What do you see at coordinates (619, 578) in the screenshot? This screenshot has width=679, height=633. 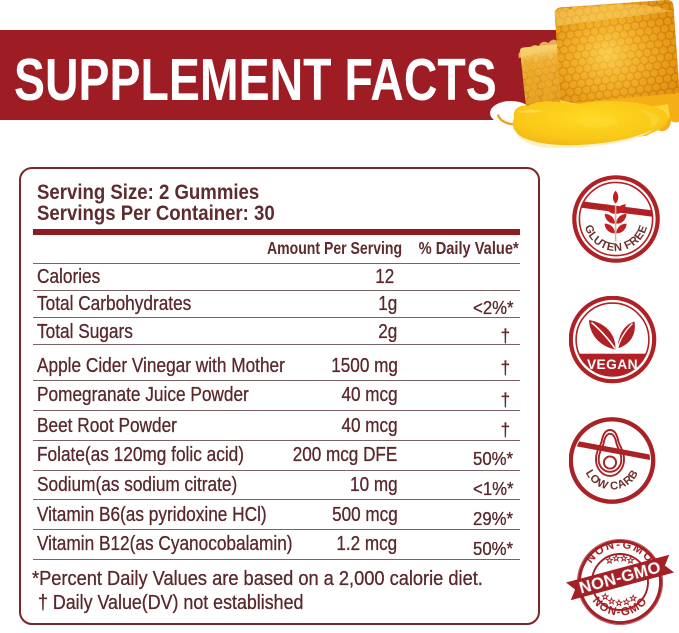 I see `svg-text: NON-GMO` at bounding box center [619, 578].